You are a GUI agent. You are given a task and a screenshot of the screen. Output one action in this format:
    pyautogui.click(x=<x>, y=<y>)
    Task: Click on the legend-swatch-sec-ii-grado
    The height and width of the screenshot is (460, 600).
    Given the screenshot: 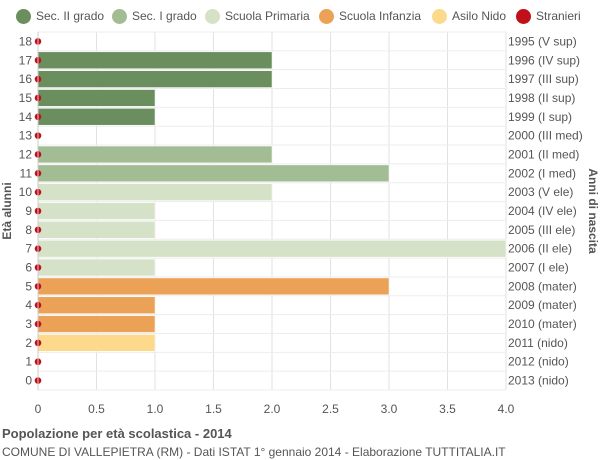 What is the action you would take?
    pyautogui.click(x=23, y=16)
    